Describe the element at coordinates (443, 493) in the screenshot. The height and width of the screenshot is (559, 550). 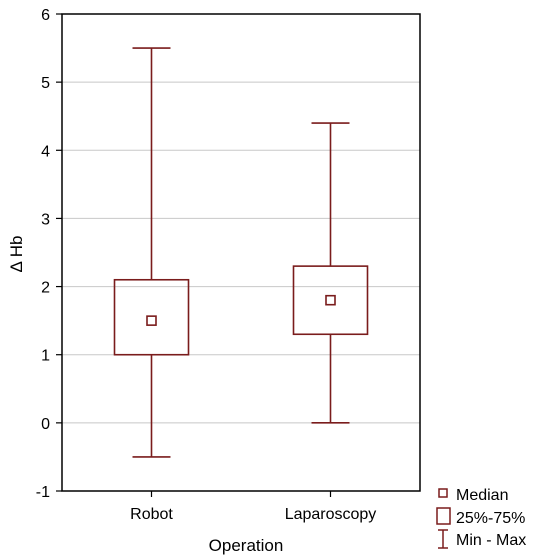
I see `legend-median-marker` at that location.